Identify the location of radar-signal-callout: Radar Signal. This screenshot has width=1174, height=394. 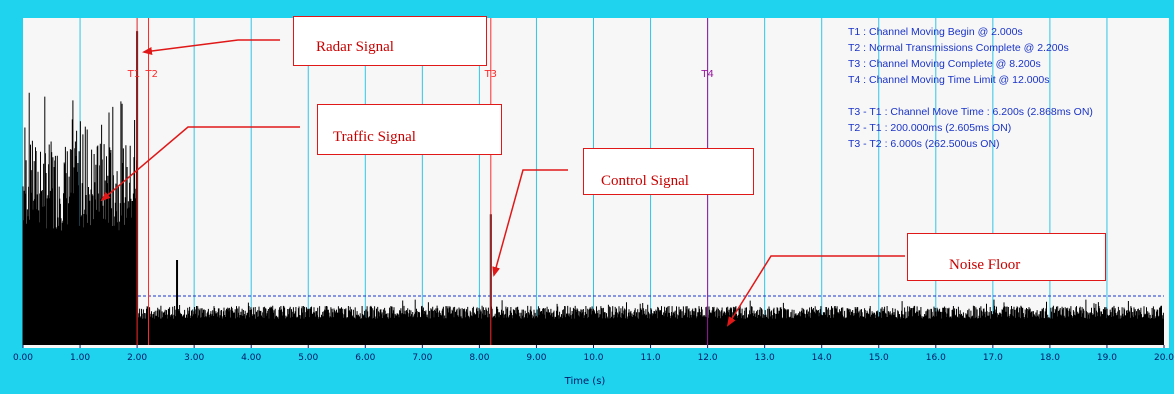
(390, 41).